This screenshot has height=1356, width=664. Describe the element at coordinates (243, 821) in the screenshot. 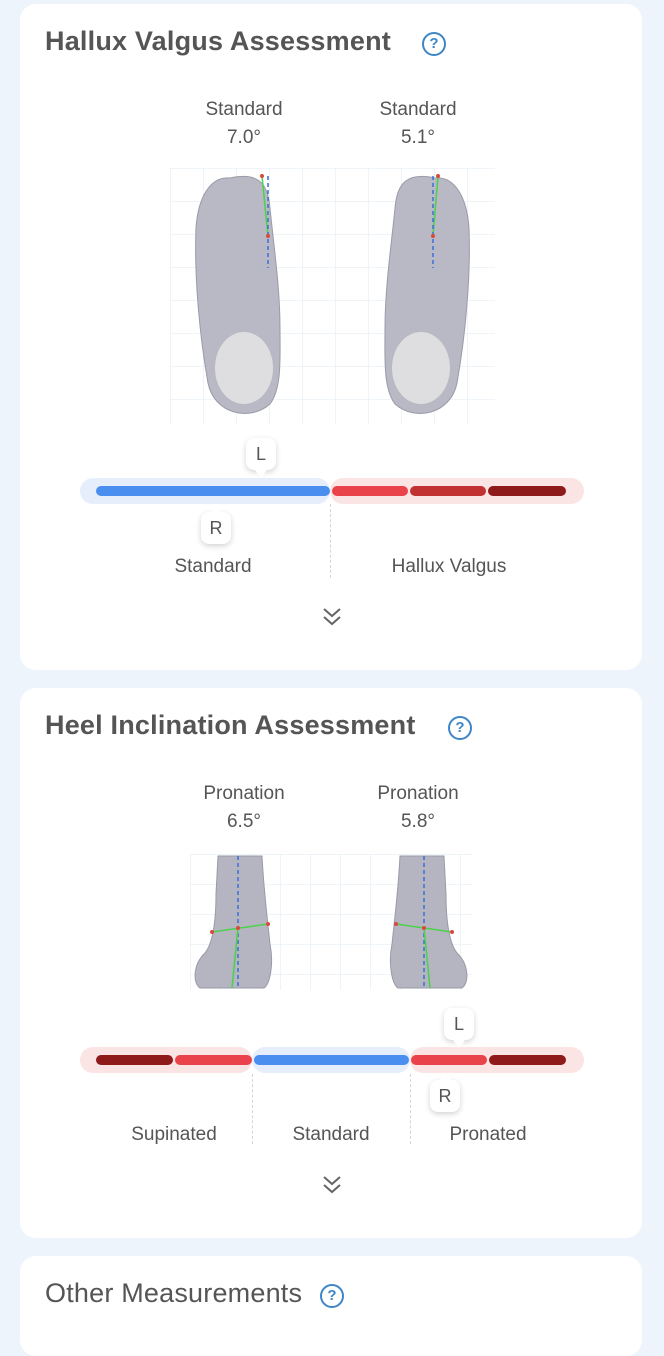

I see `left-heel-angle: 6.5°` at that location.